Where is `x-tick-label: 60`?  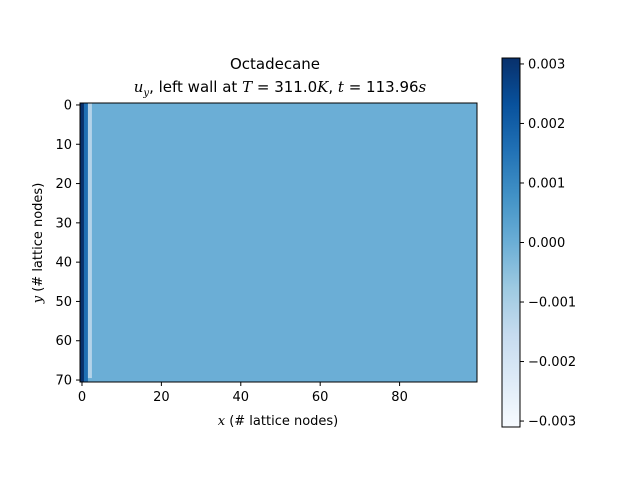 x-tick-label: 60 is located at coordinates (320, 397).